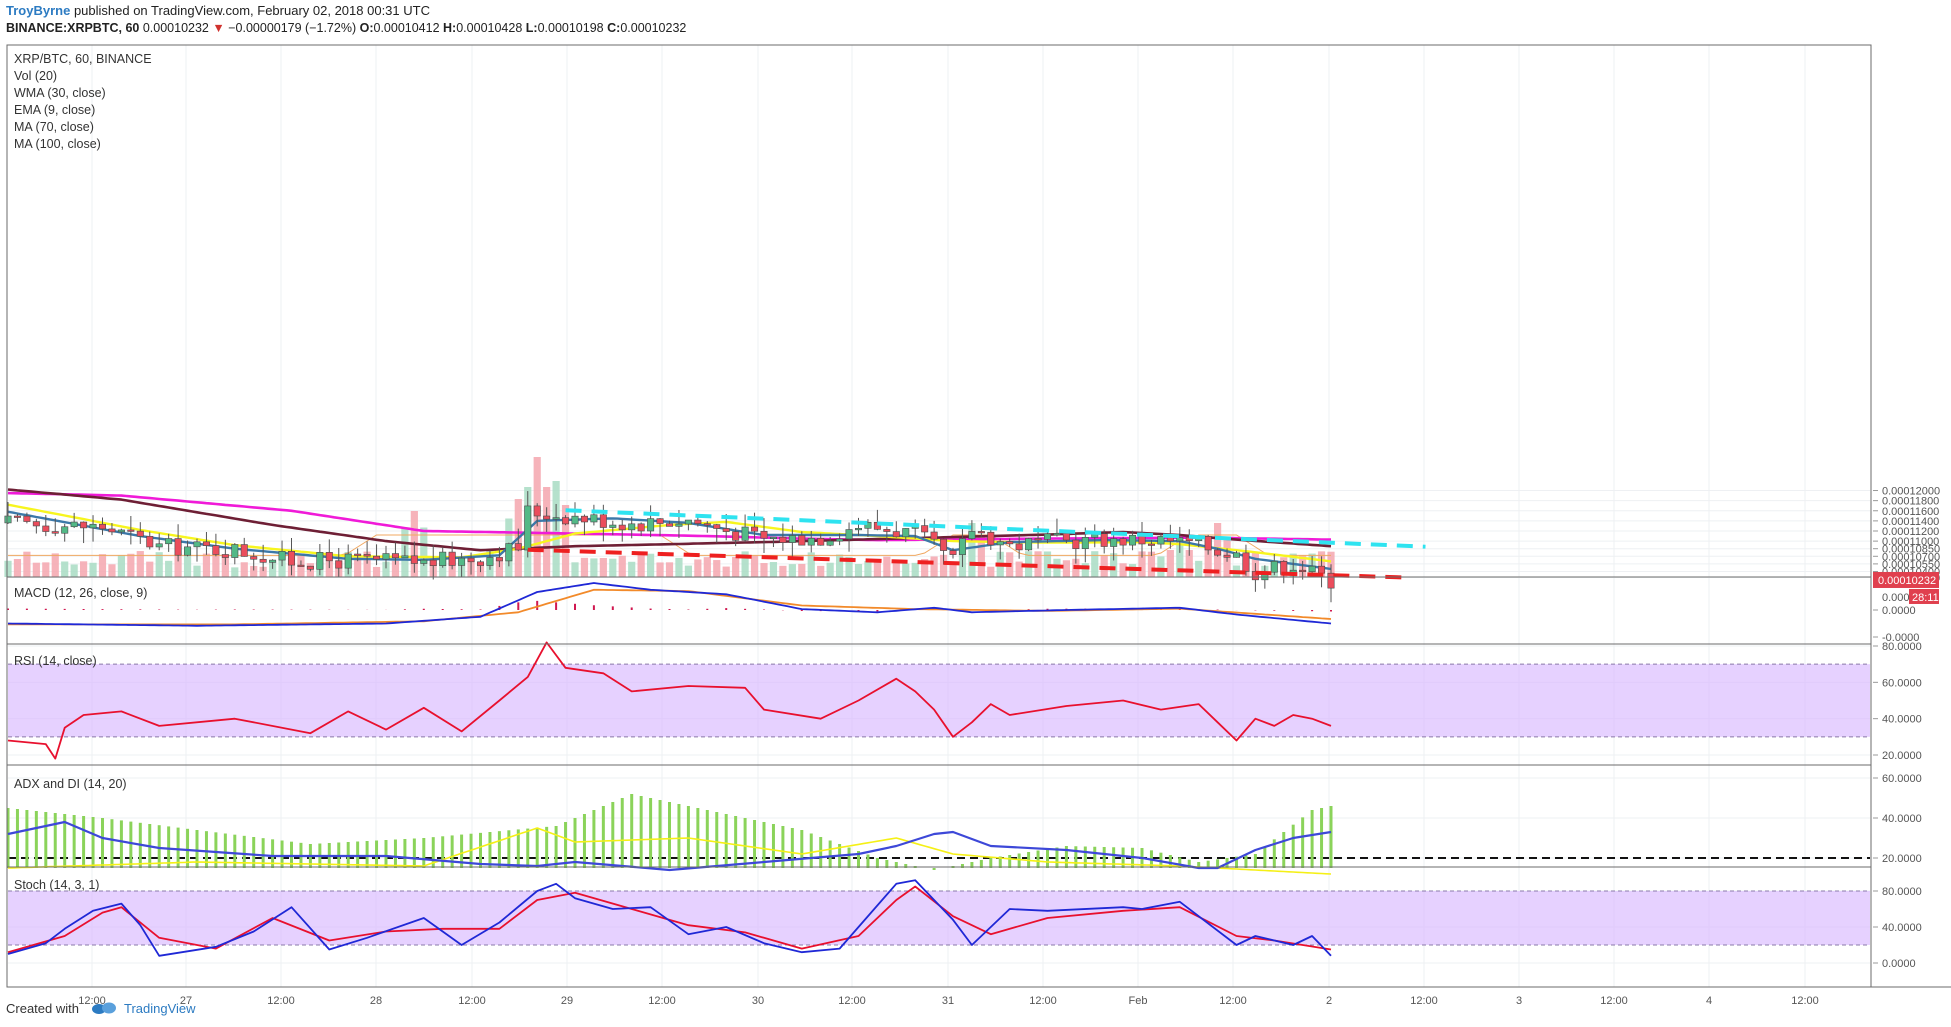 The image size is (1951, 1027). Describe the element at coordinates (948, 1001) in the screenshot. I see `time-tick-label: 31` at that location.